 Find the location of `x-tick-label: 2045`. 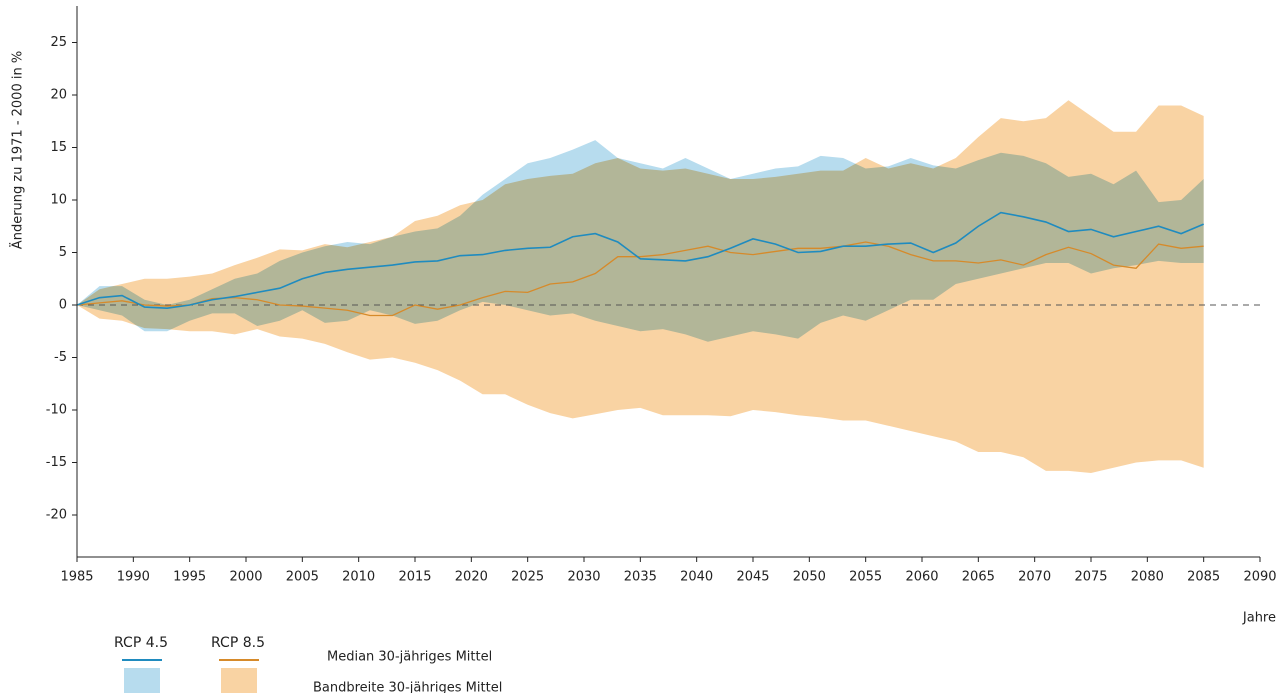

x-tick-label: 2045 is located at coordinates (752, 577).